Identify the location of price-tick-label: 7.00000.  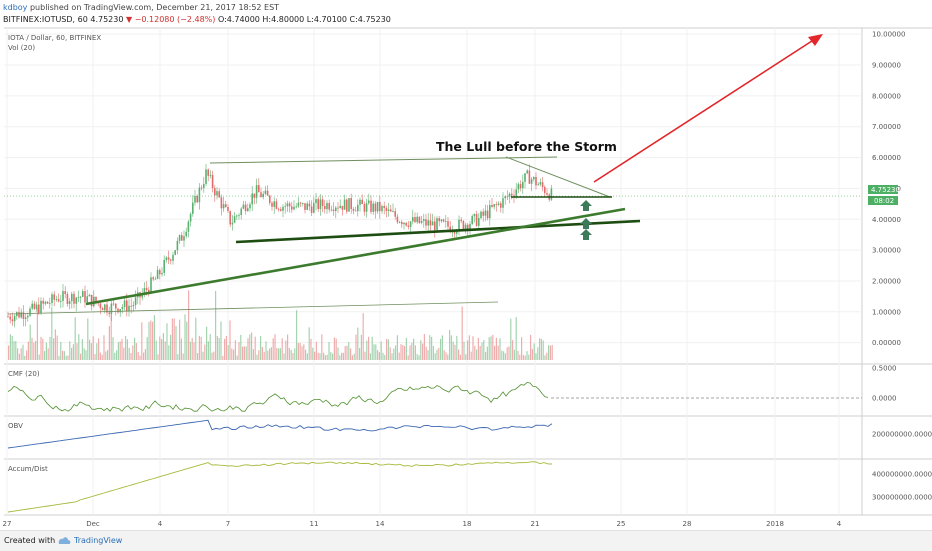
(886, 127).